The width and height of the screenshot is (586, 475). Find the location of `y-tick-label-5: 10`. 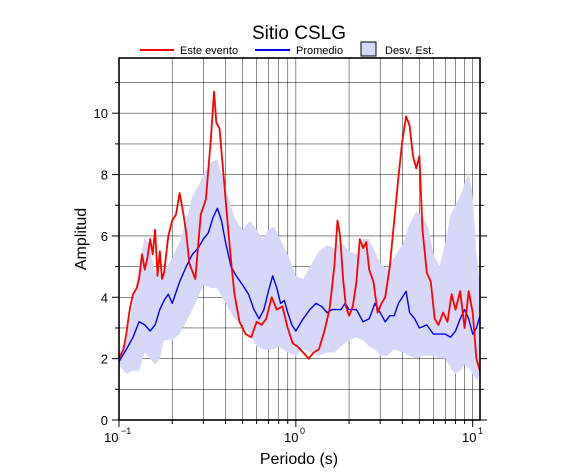

y-tick-label-5: 10 is located at coordinates (101, 113).